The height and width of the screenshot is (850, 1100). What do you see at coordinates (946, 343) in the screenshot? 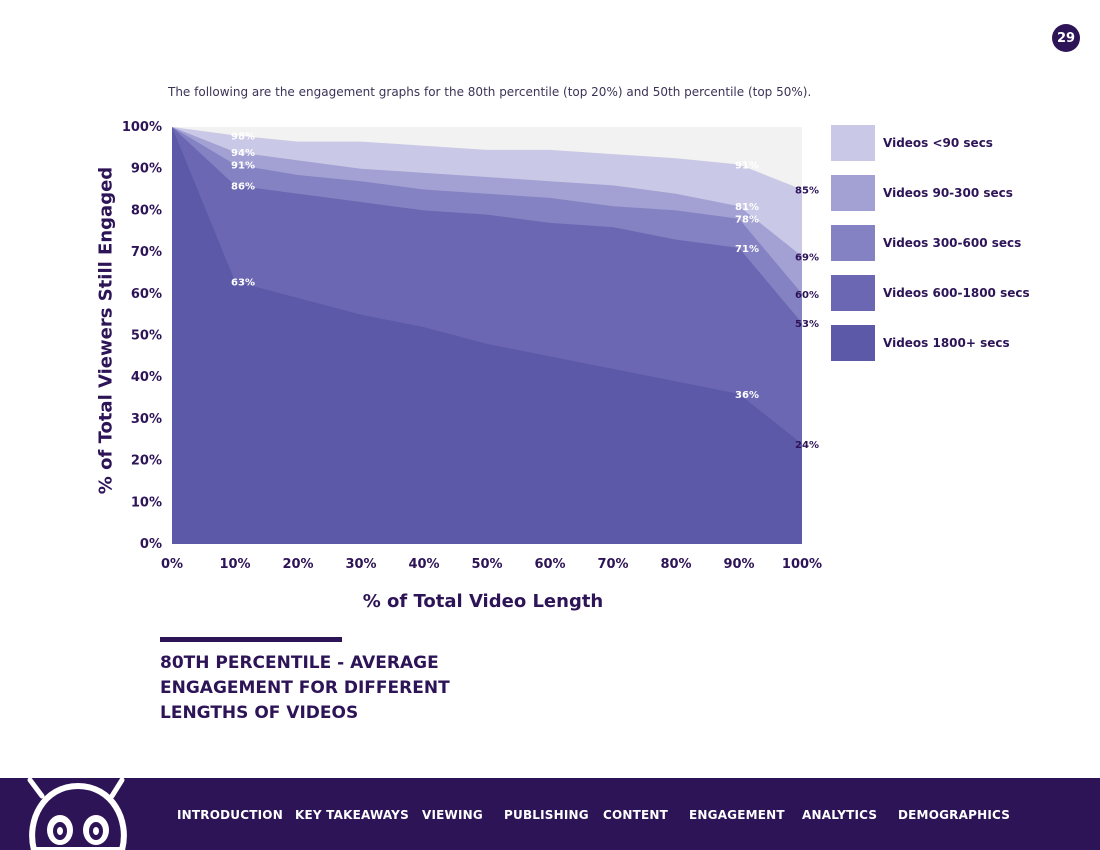
I see `legend-label: Videos 1800+ secs` at bounding box center [946, 343].